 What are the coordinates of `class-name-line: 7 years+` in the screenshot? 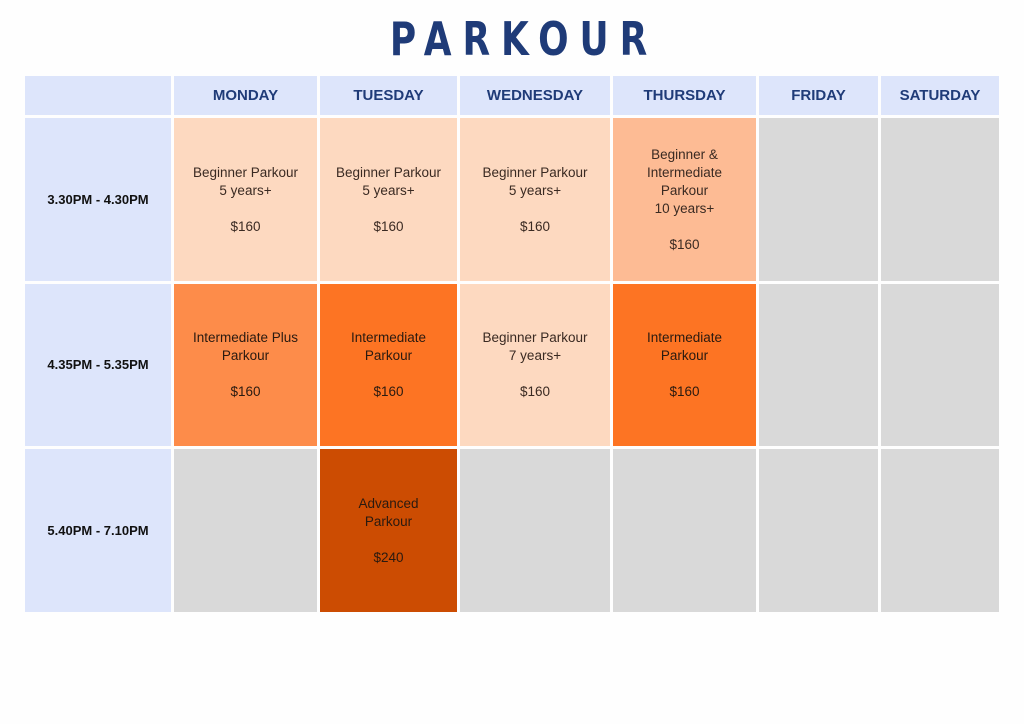 It's located at (535, 355).